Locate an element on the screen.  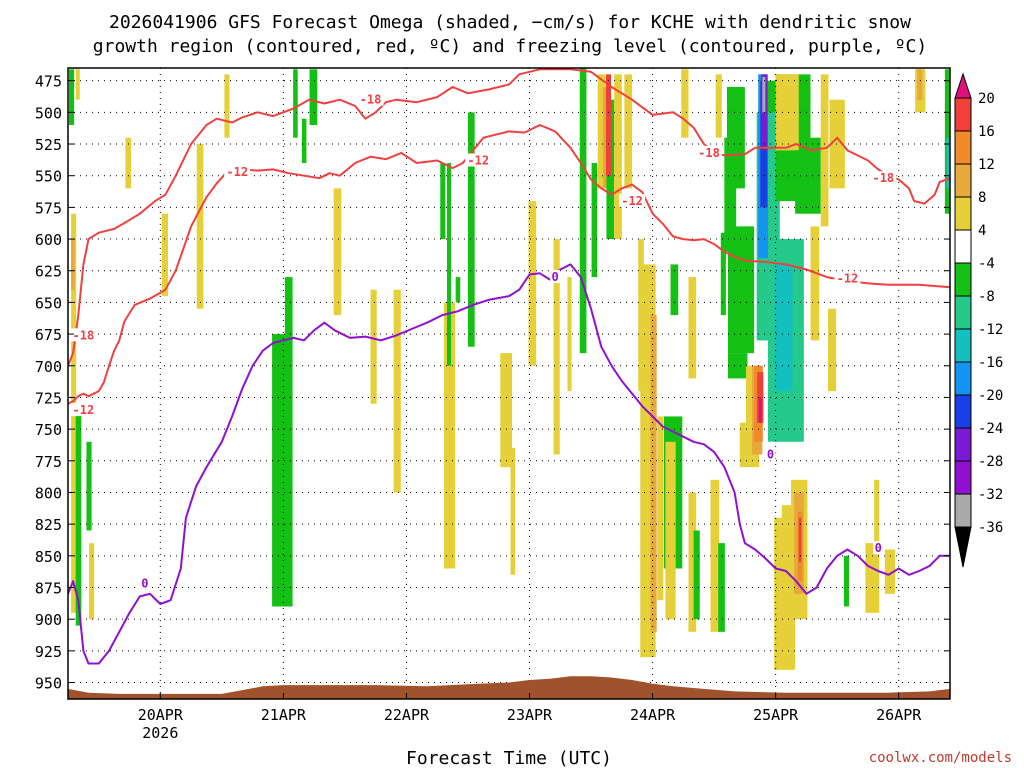
y-tick-label-575: 575 is located at coordinates (48, 208).